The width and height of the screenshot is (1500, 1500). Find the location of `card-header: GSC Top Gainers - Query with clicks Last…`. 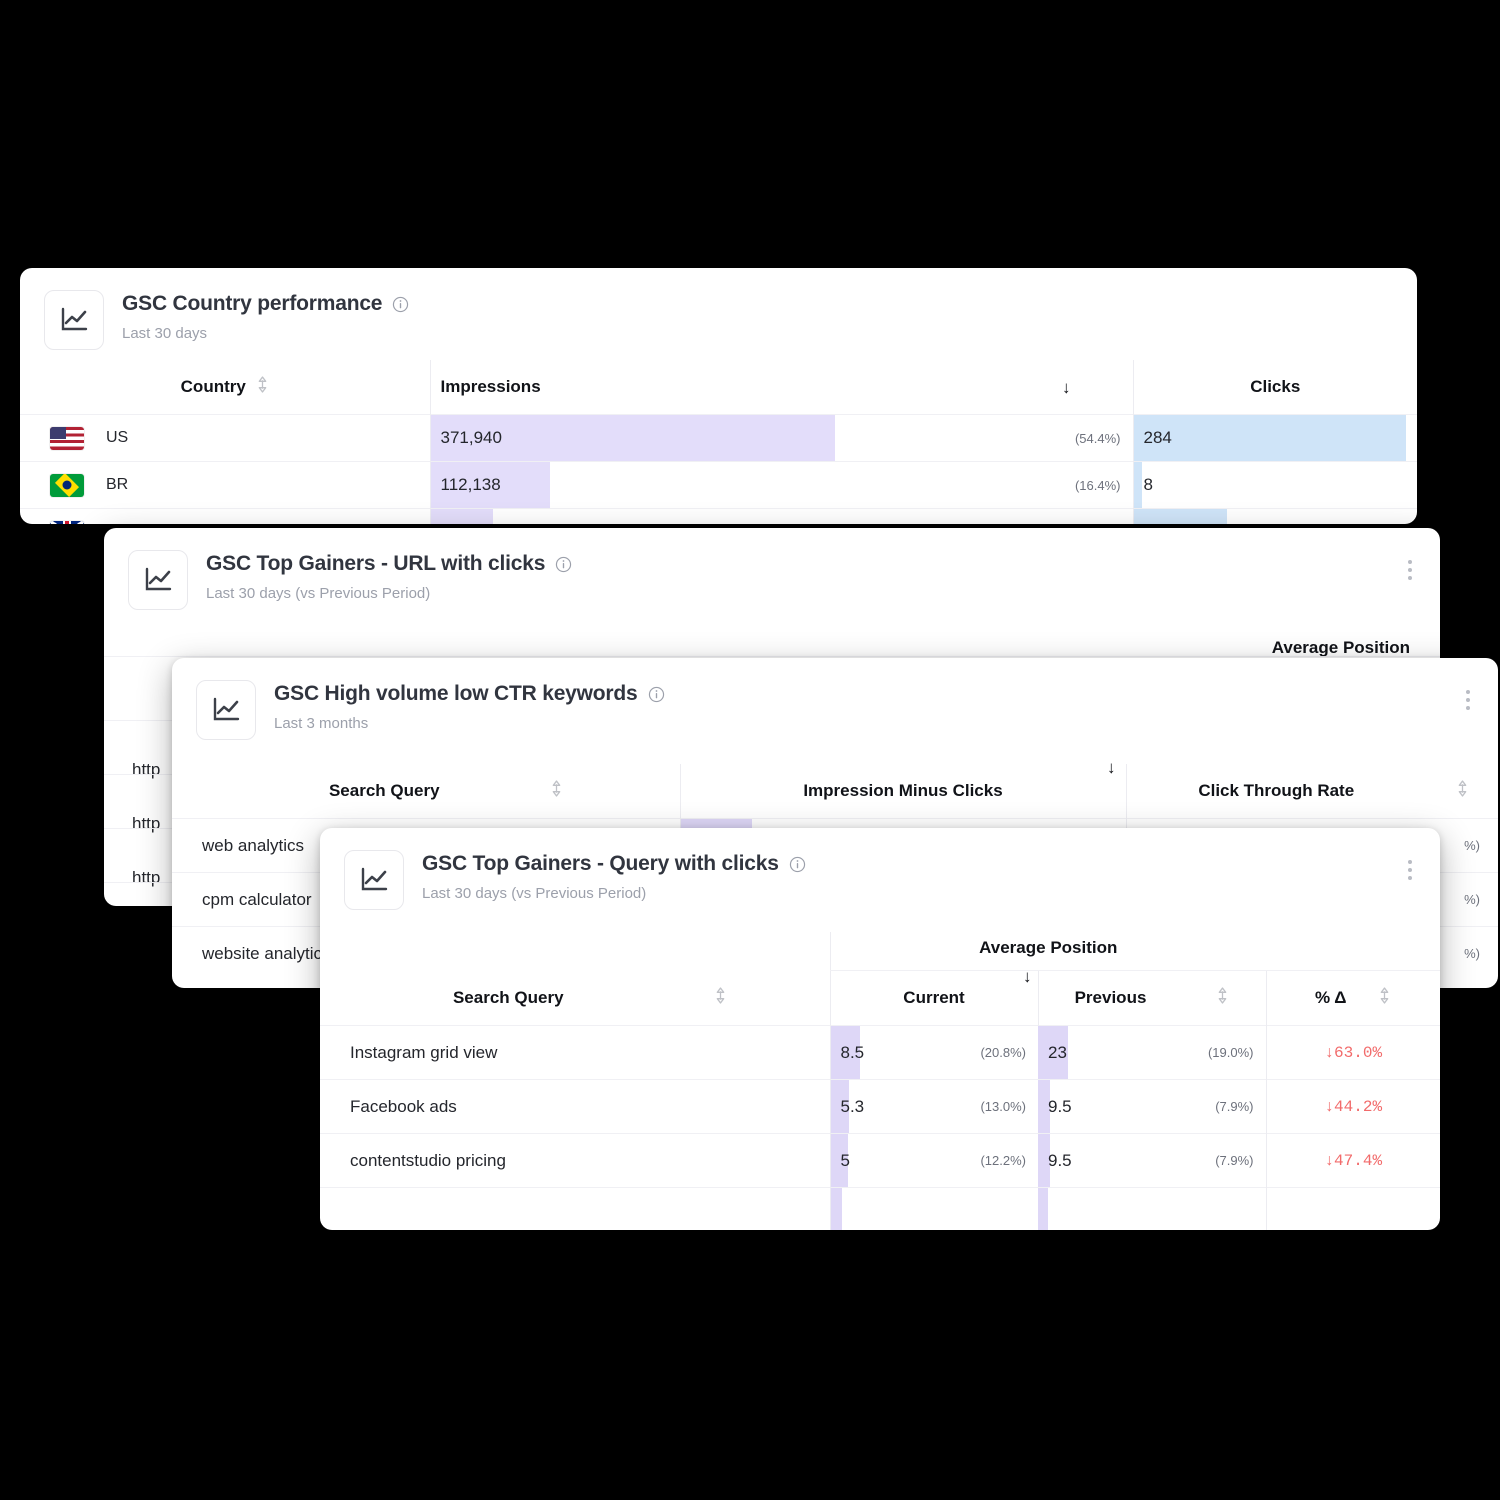

card-header: GSC Top Gainers - Query with clicks Last… is located at coordinates (880, 874).